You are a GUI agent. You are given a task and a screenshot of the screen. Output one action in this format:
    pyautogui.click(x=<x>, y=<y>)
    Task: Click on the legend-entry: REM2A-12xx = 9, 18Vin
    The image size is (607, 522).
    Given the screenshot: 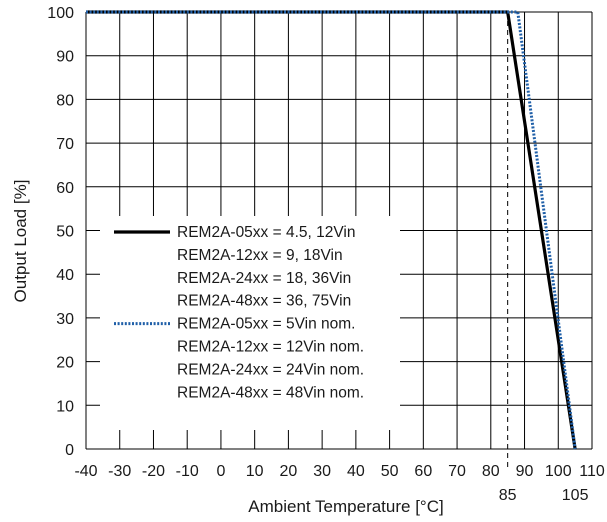 What is the action you would take?
    pyautogui.click(x=260, y=255)
    